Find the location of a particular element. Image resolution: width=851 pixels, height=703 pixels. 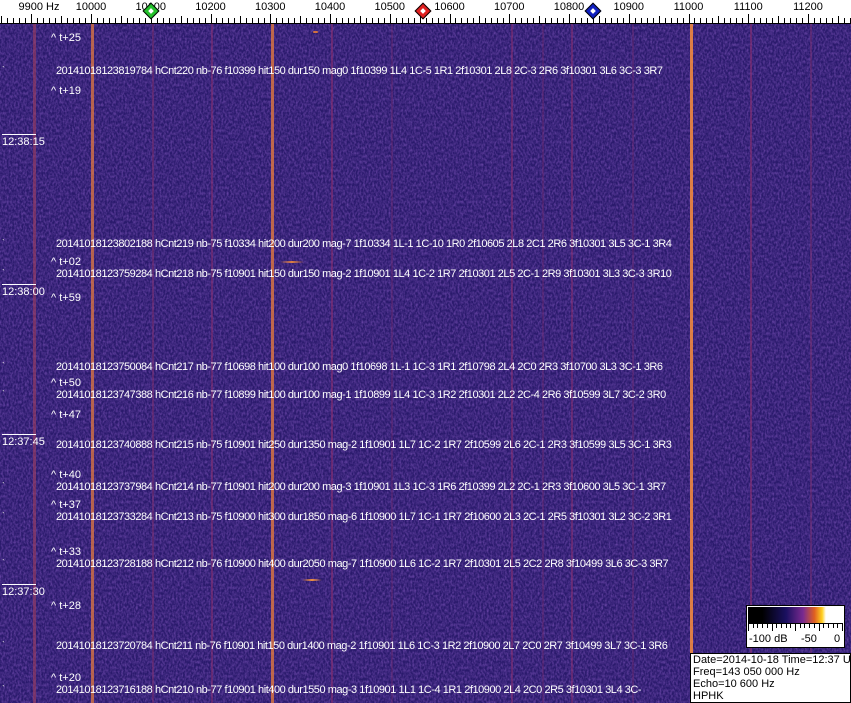

carrier-line is located at coordinates (92, 363).